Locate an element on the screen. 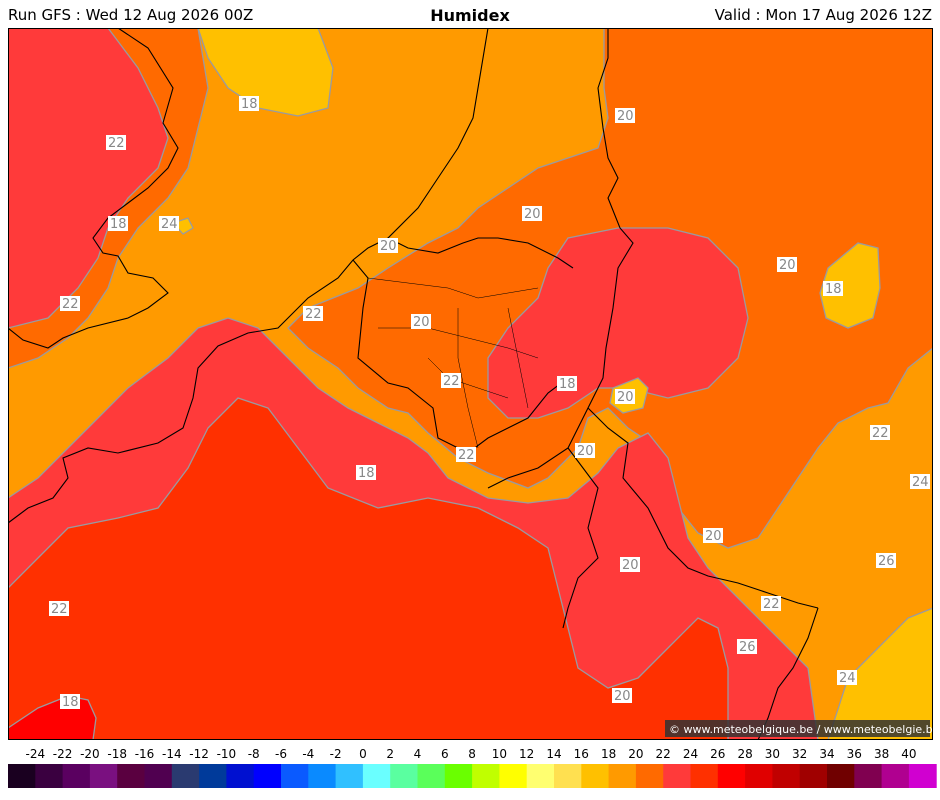  legend-tick: 8 is located at coordinates (472, 754).